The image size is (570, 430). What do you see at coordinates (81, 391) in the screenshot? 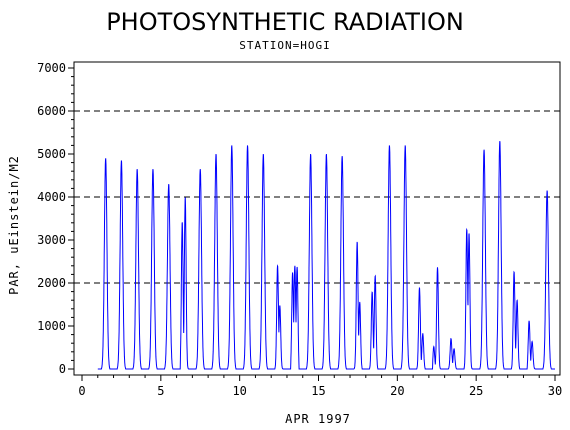
I see `x-tick-label-0: 0` at bounding box center [81, 391].